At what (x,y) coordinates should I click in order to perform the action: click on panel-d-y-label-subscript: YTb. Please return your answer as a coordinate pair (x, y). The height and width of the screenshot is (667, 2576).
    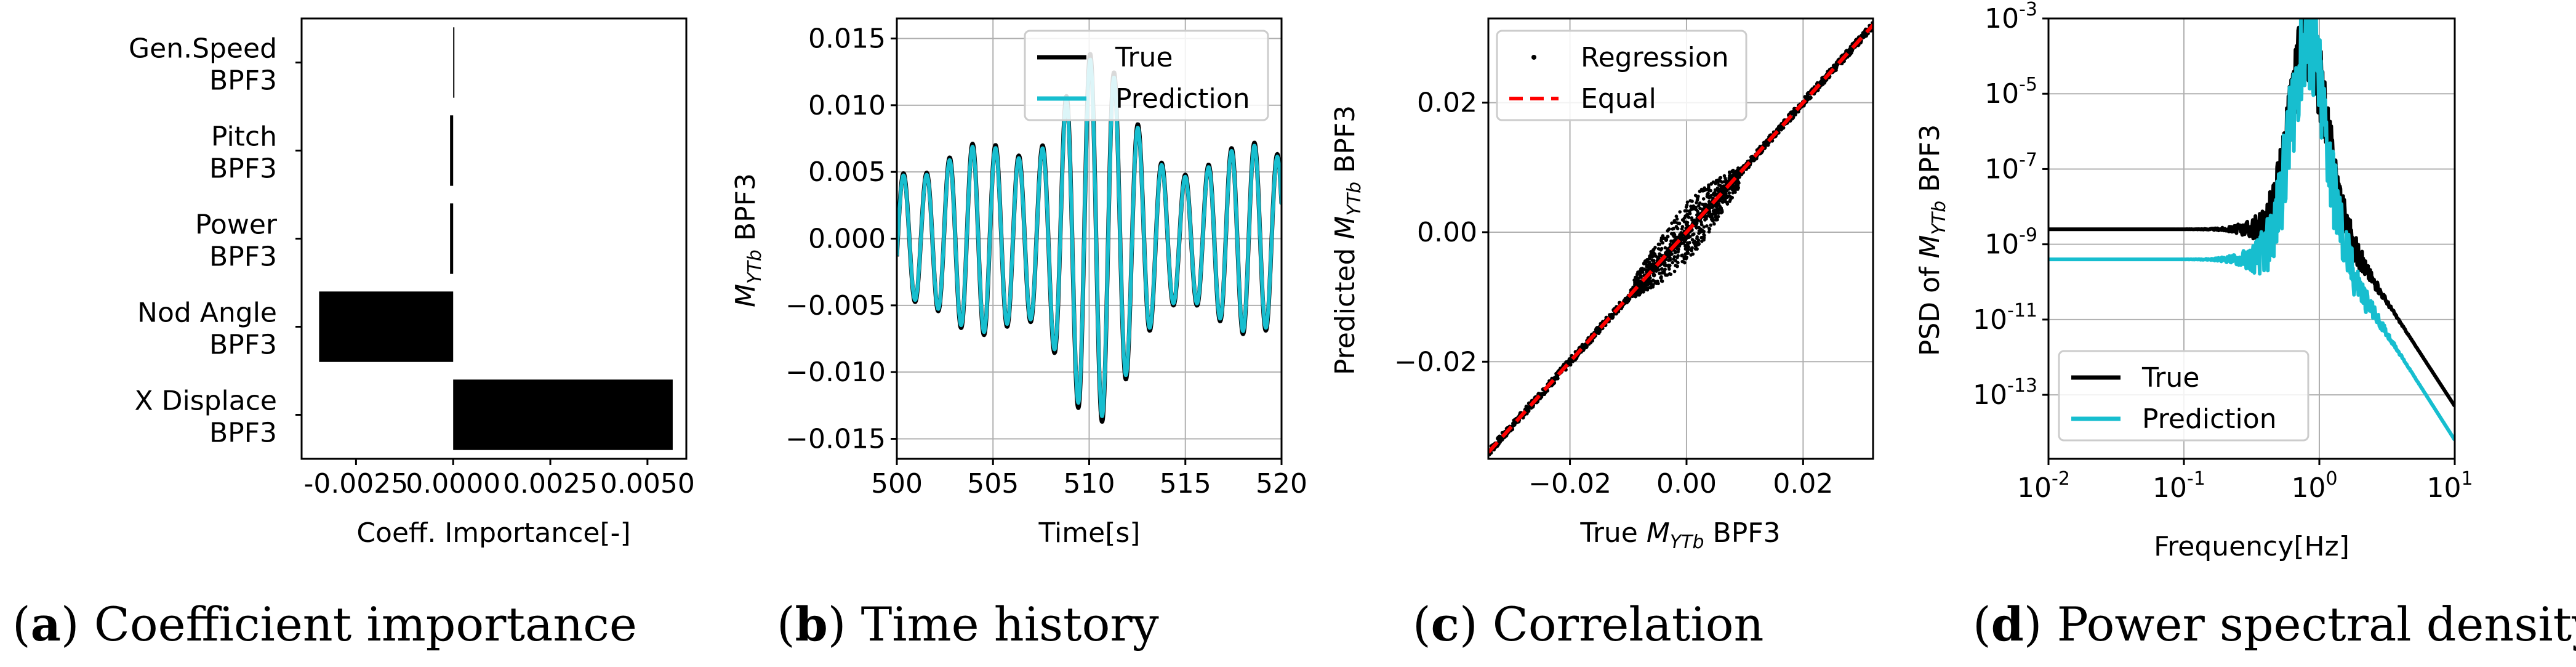
    Looking at the image, I should click on (1939, 218).